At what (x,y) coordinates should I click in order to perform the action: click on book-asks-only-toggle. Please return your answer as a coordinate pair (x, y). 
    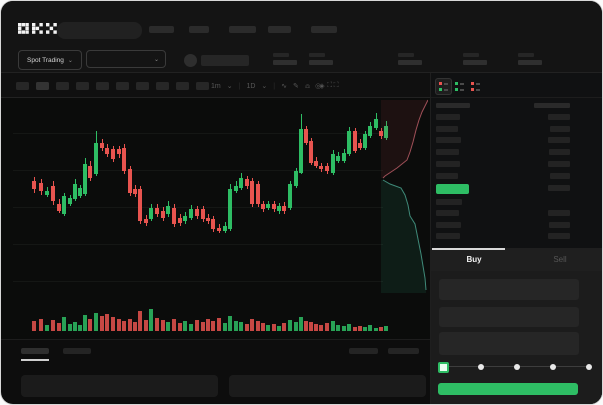
    Looking at the image, I should click on (475, 86).